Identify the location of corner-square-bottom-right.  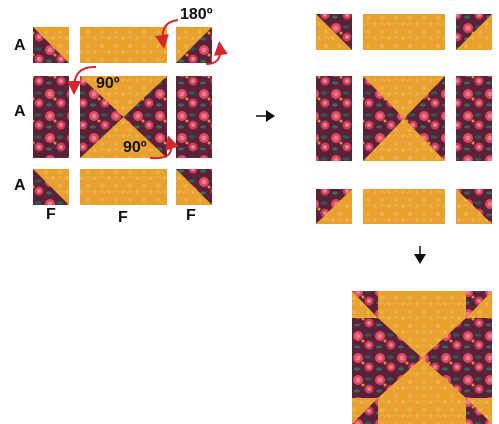
(194, 187).